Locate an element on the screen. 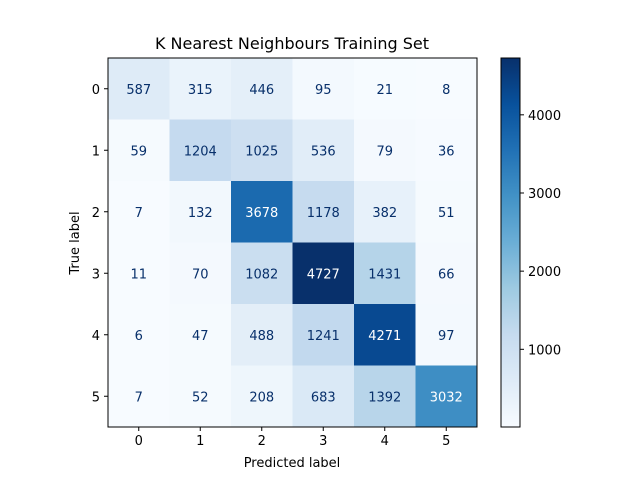 Image resolution: width=640 pixels, height=480 pixels. cell-value-label: 1082 is located at coordinates (261, 274).